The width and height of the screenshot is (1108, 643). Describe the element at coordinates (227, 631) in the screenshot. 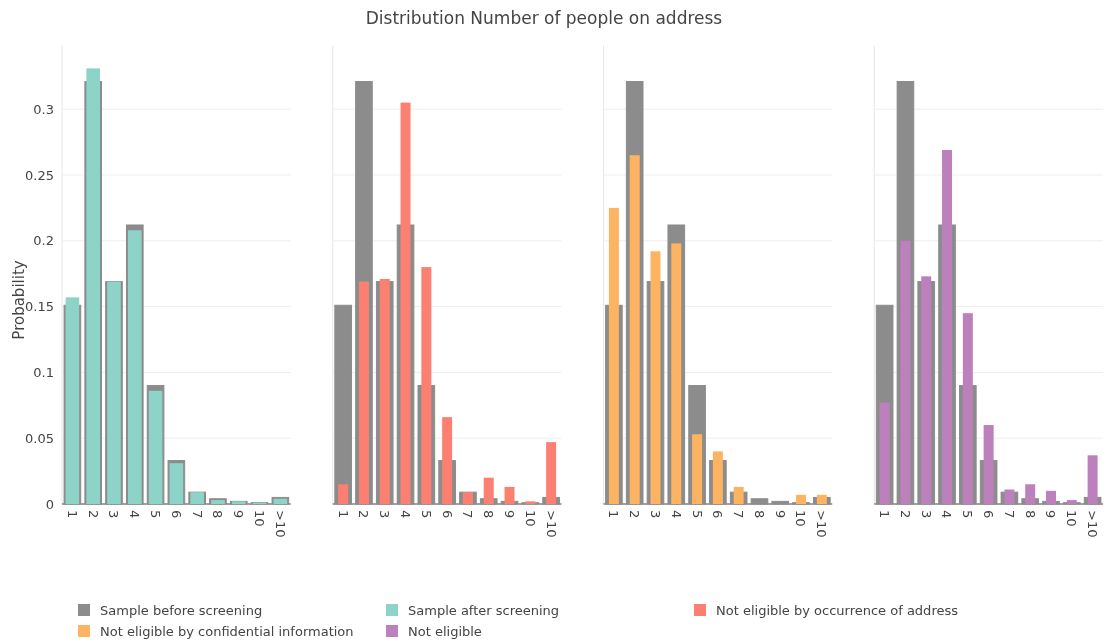

I see `legend-label: Not eligible by confidential information` at that location.